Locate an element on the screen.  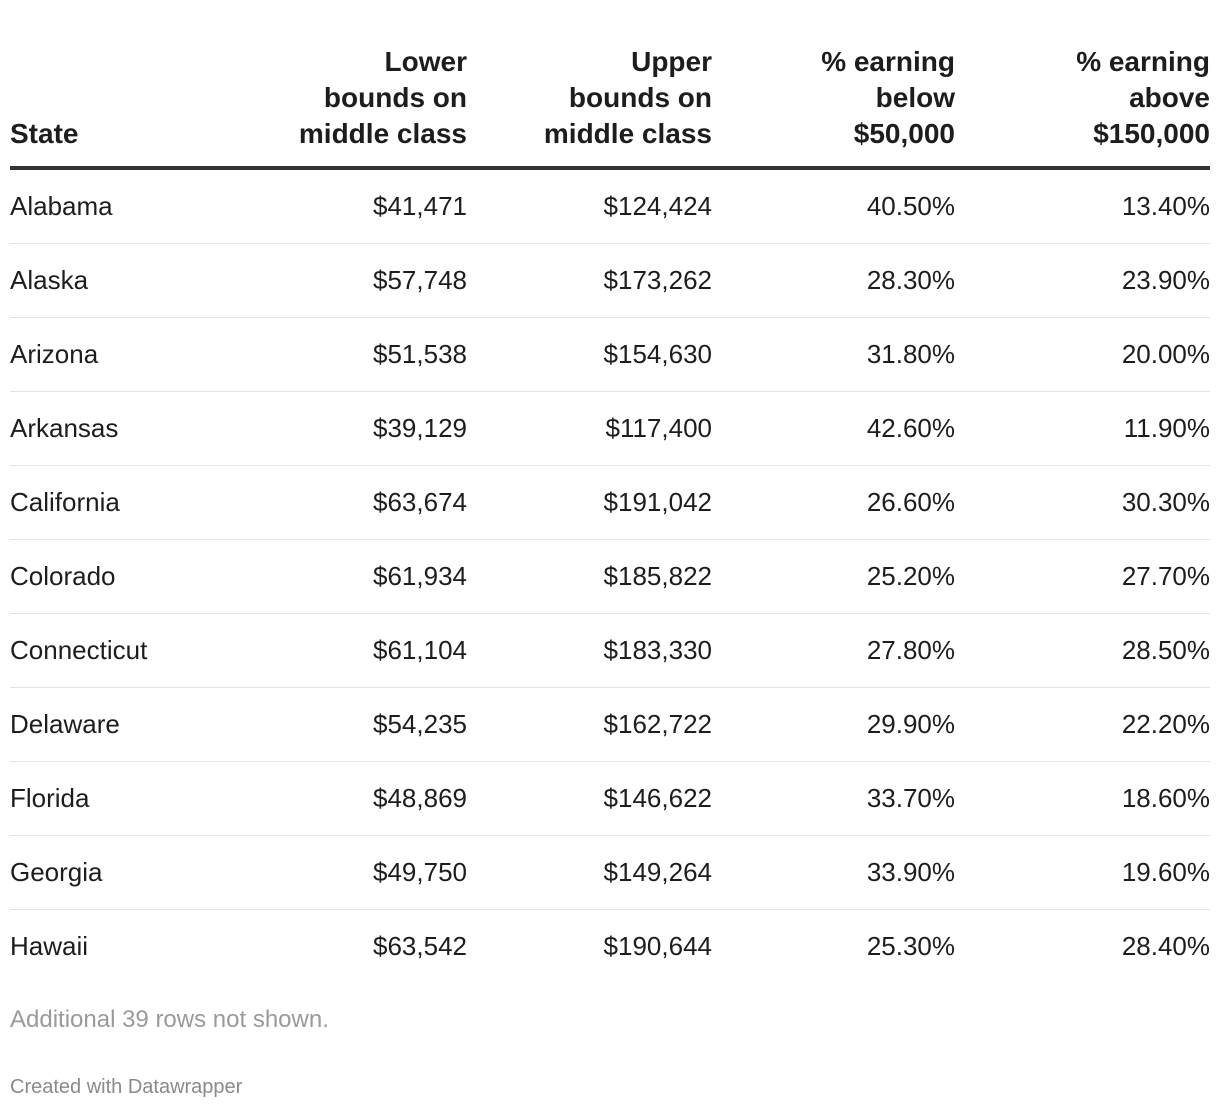
cell-pct-above: 22.20% is located at coordinates (1082, 724).